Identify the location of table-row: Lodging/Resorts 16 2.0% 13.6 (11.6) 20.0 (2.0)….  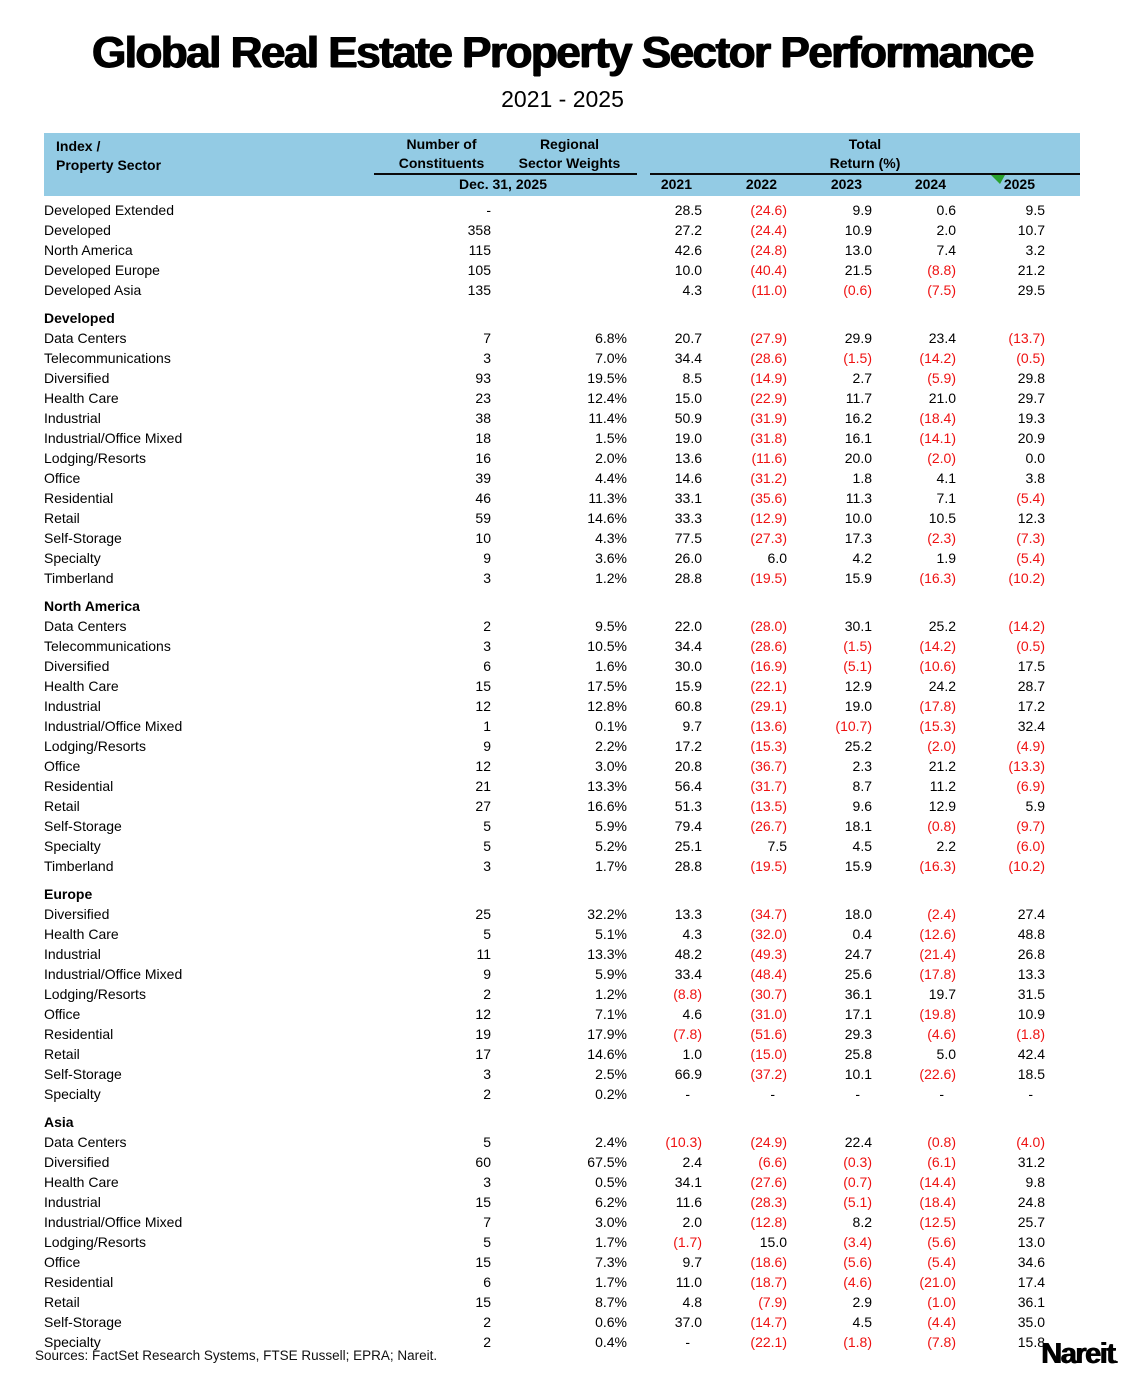
(562, 458).